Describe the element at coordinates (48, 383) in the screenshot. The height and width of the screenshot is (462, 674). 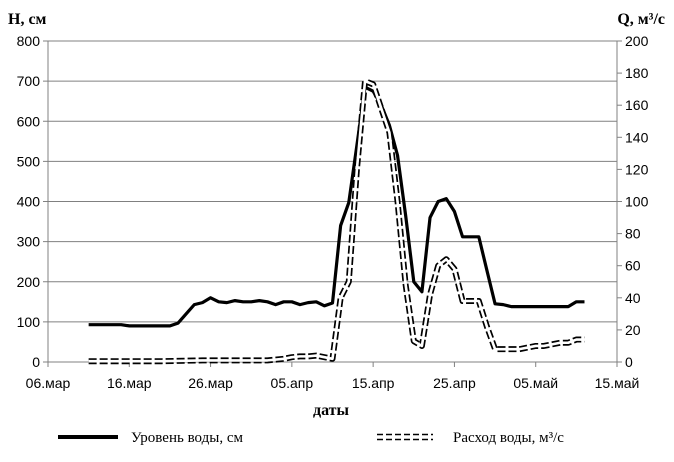
I see `x-tick-label-06.мар: 06.мар` at that location.